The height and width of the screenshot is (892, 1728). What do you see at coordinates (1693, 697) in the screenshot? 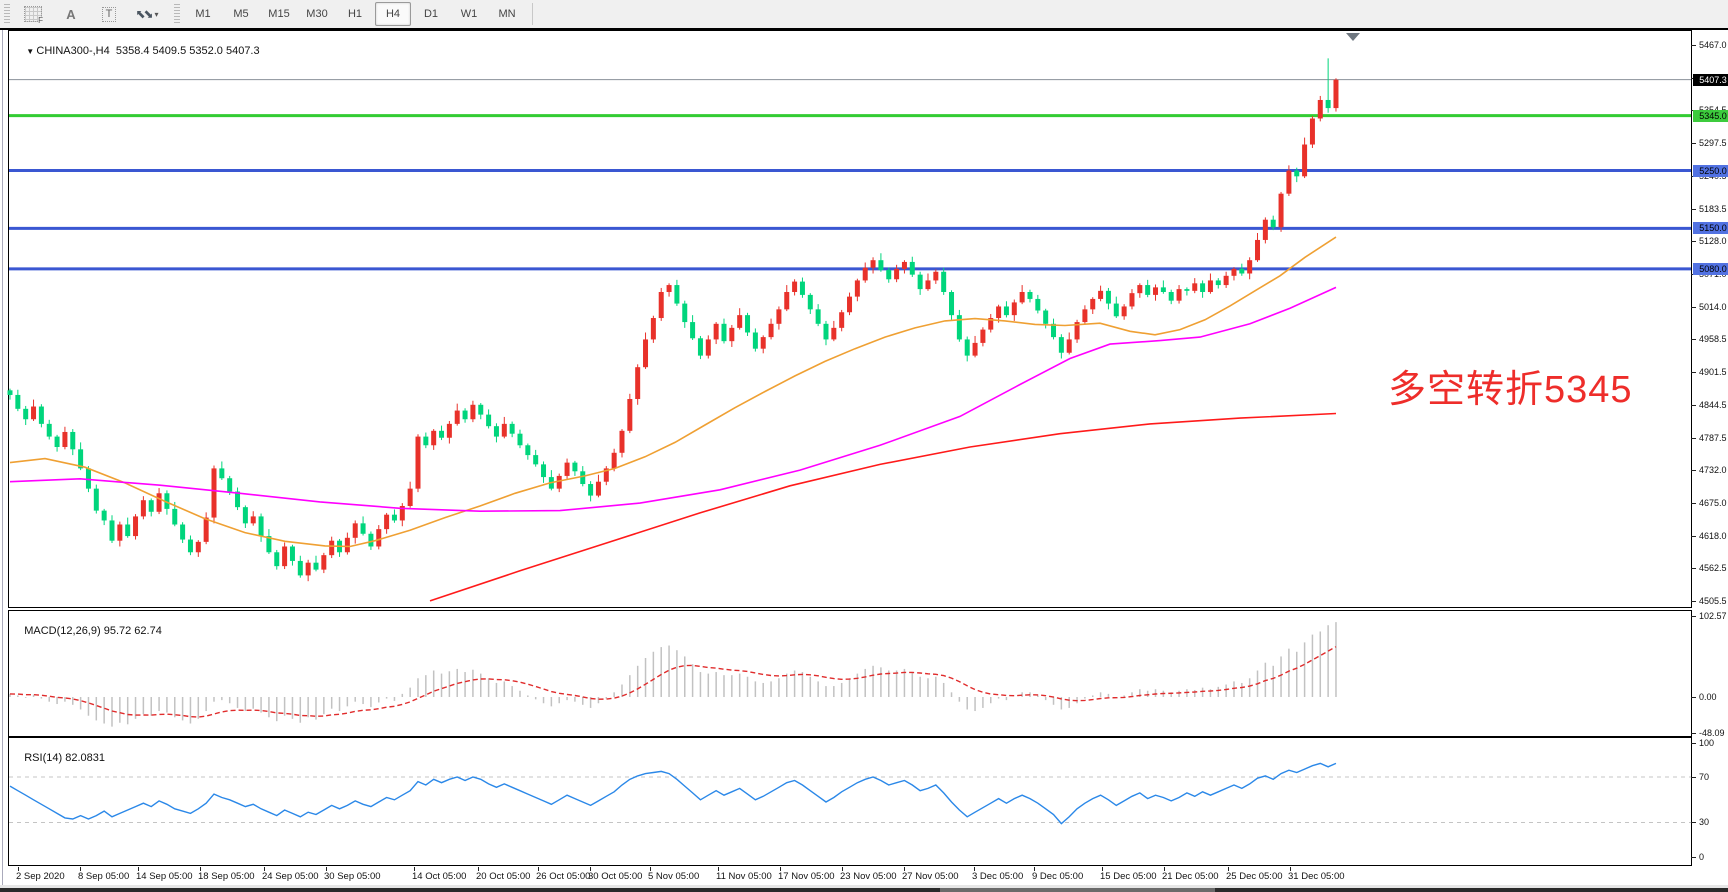
I see `macd-axis-zero-tick` at bounding box center [1693, 697].